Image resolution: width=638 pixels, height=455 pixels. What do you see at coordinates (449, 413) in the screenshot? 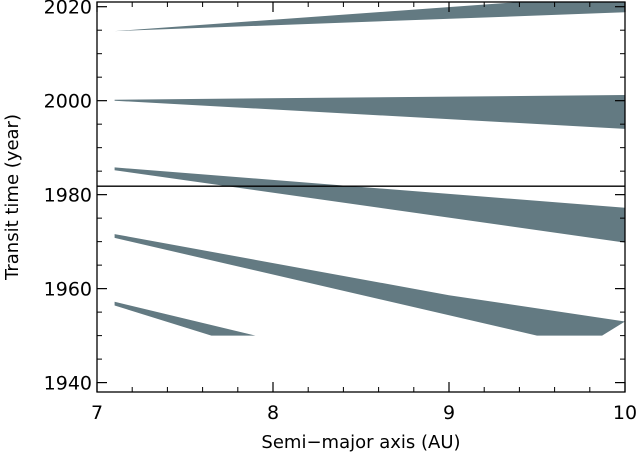
I see `x-tick-label: 9` at bounding box center [449, 413].